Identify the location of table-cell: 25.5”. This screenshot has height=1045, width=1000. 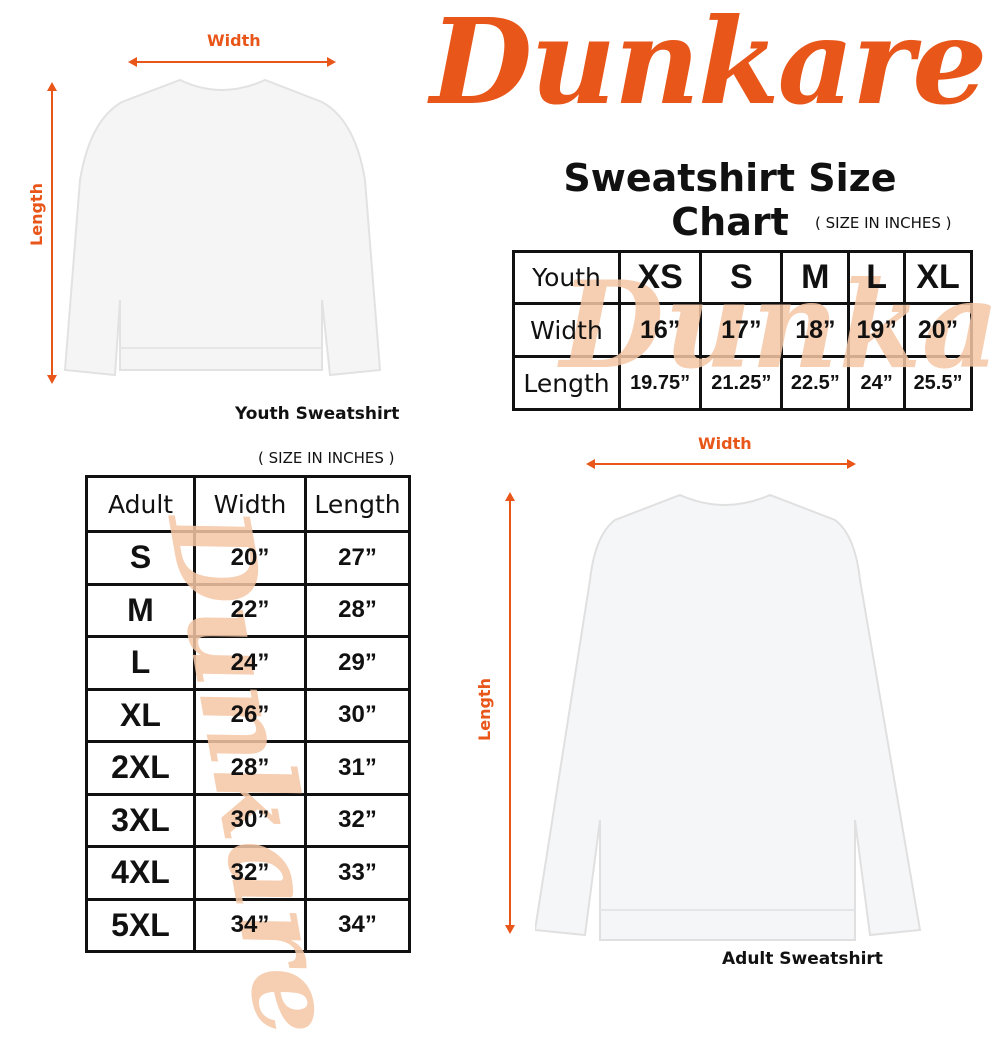
(938, 383).